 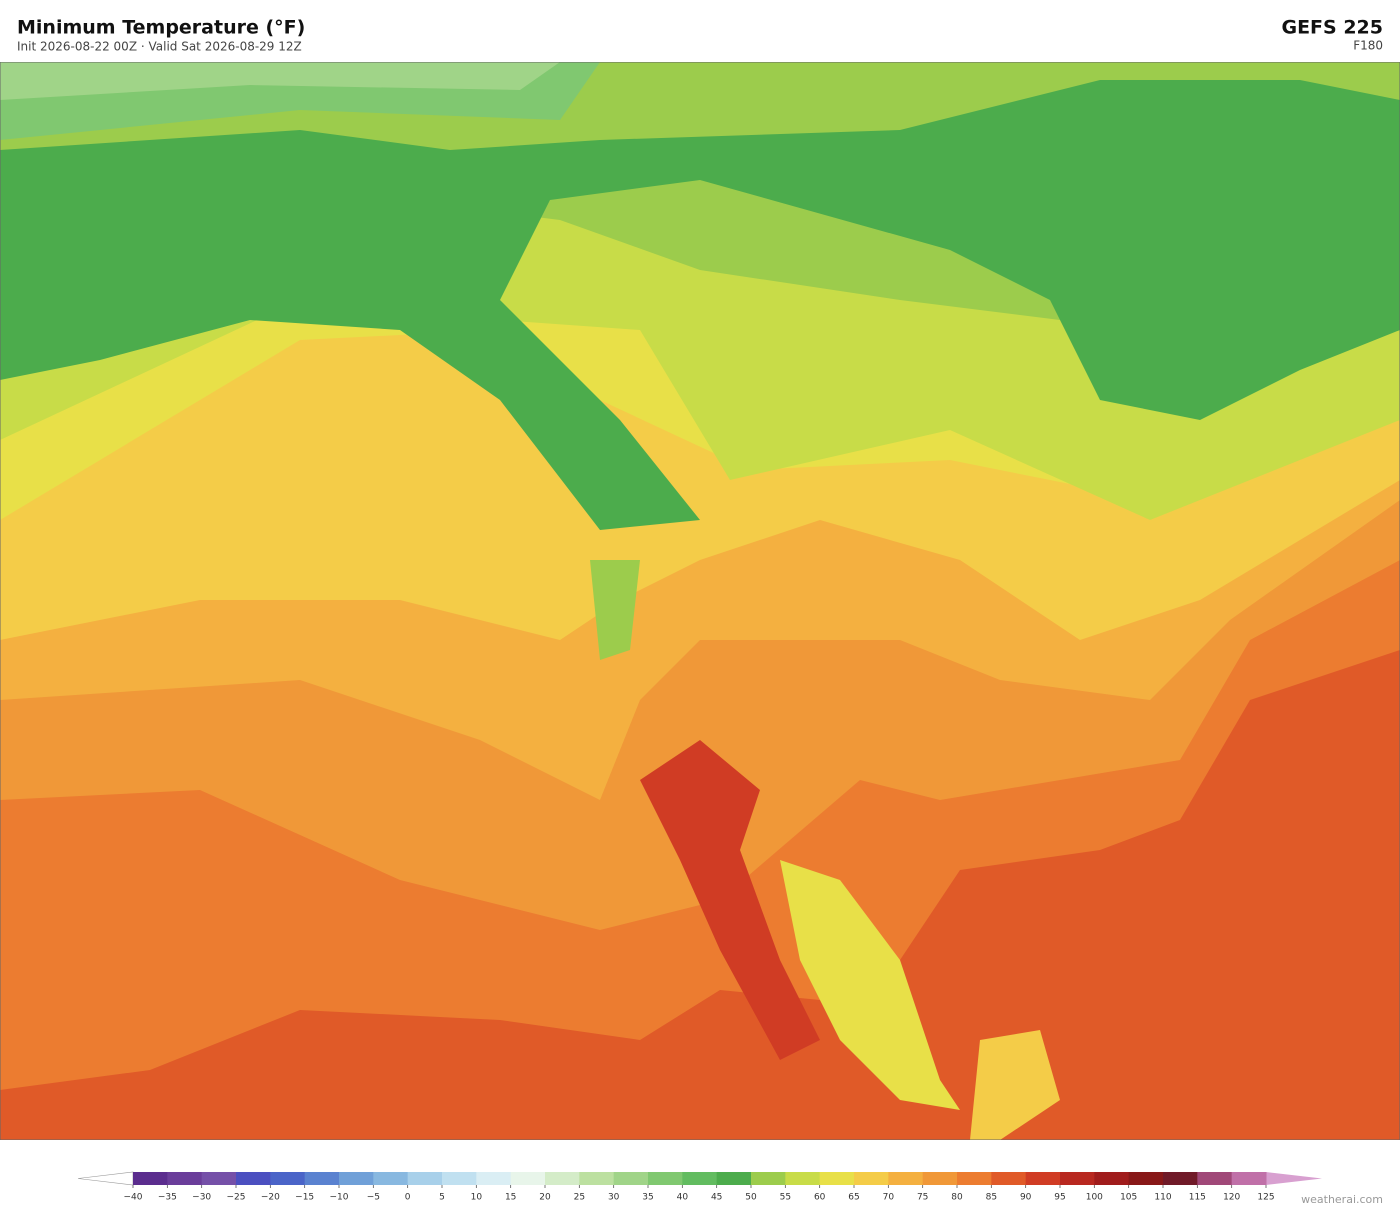 What do you see at coordinates (373, 1198) in the screenshot?
I see `colorbar-tick-label: −5` at bounding box center [373, 1198].